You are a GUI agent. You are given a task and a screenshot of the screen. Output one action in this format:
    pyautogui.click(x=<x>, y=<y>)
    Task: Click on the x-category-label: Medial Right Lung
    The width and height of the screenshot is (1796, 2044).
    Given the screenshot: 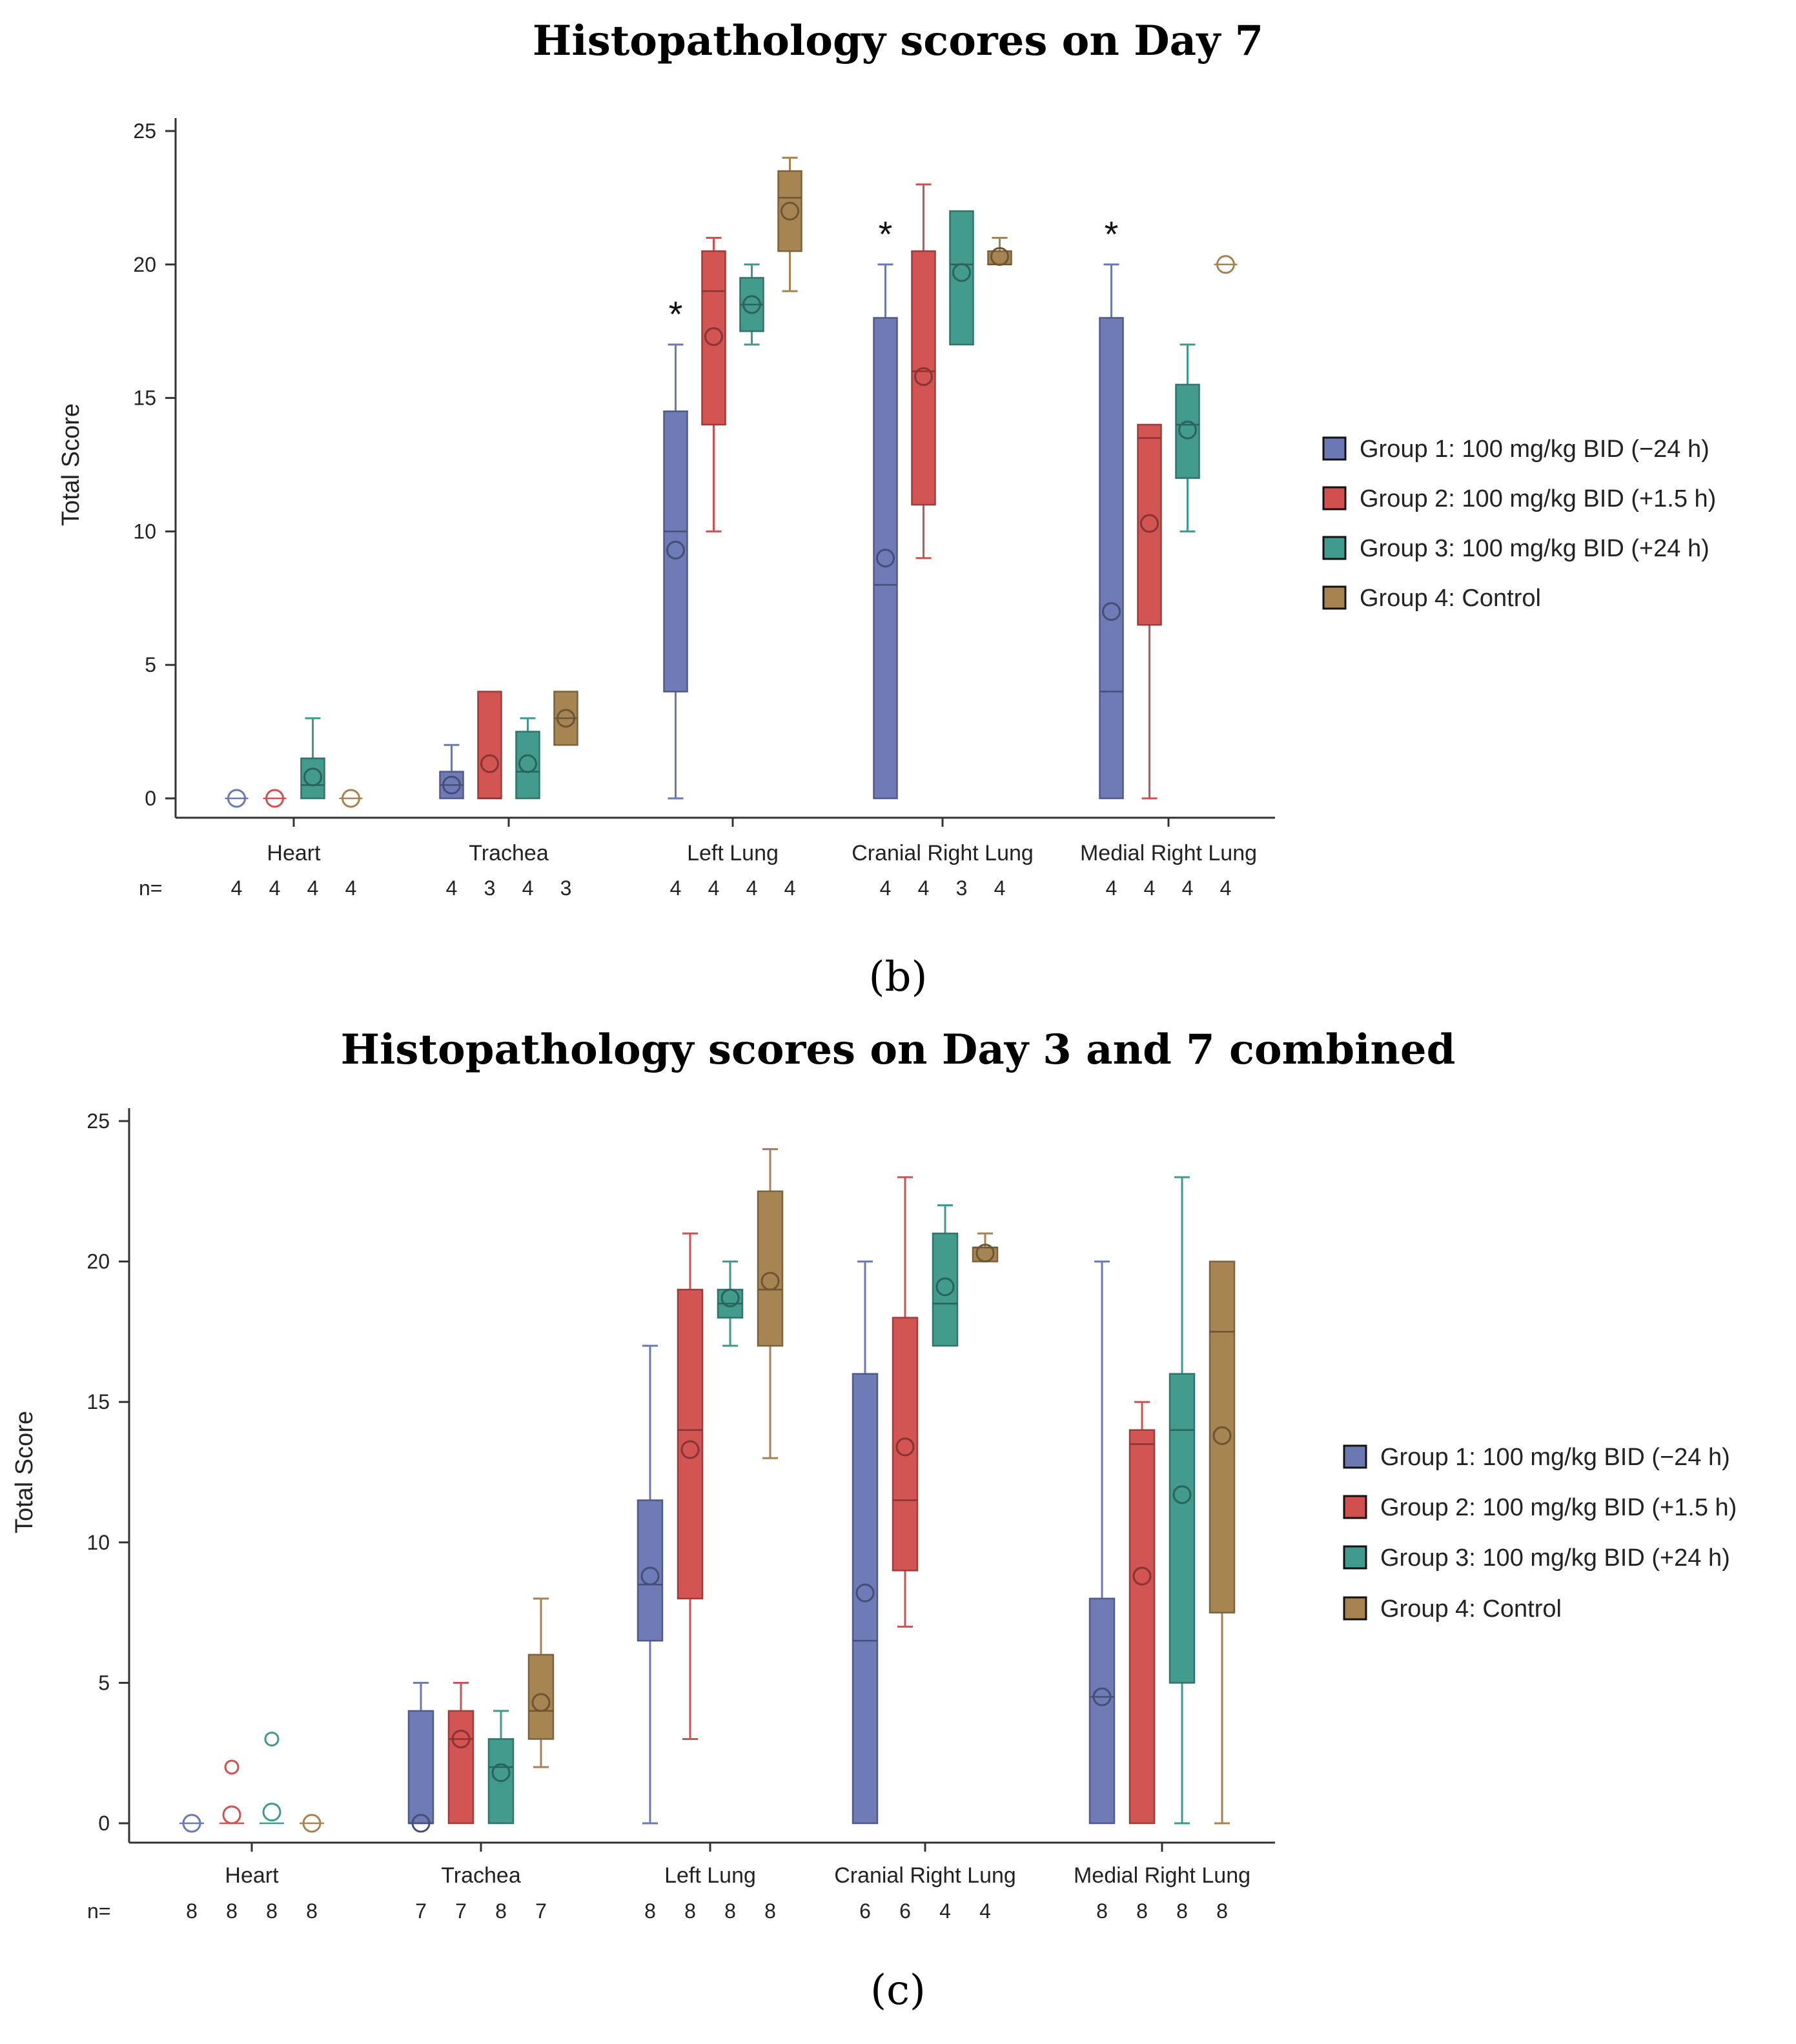 What is the action you would take?
    pyautogui.click(x=1162, y=1875)
    